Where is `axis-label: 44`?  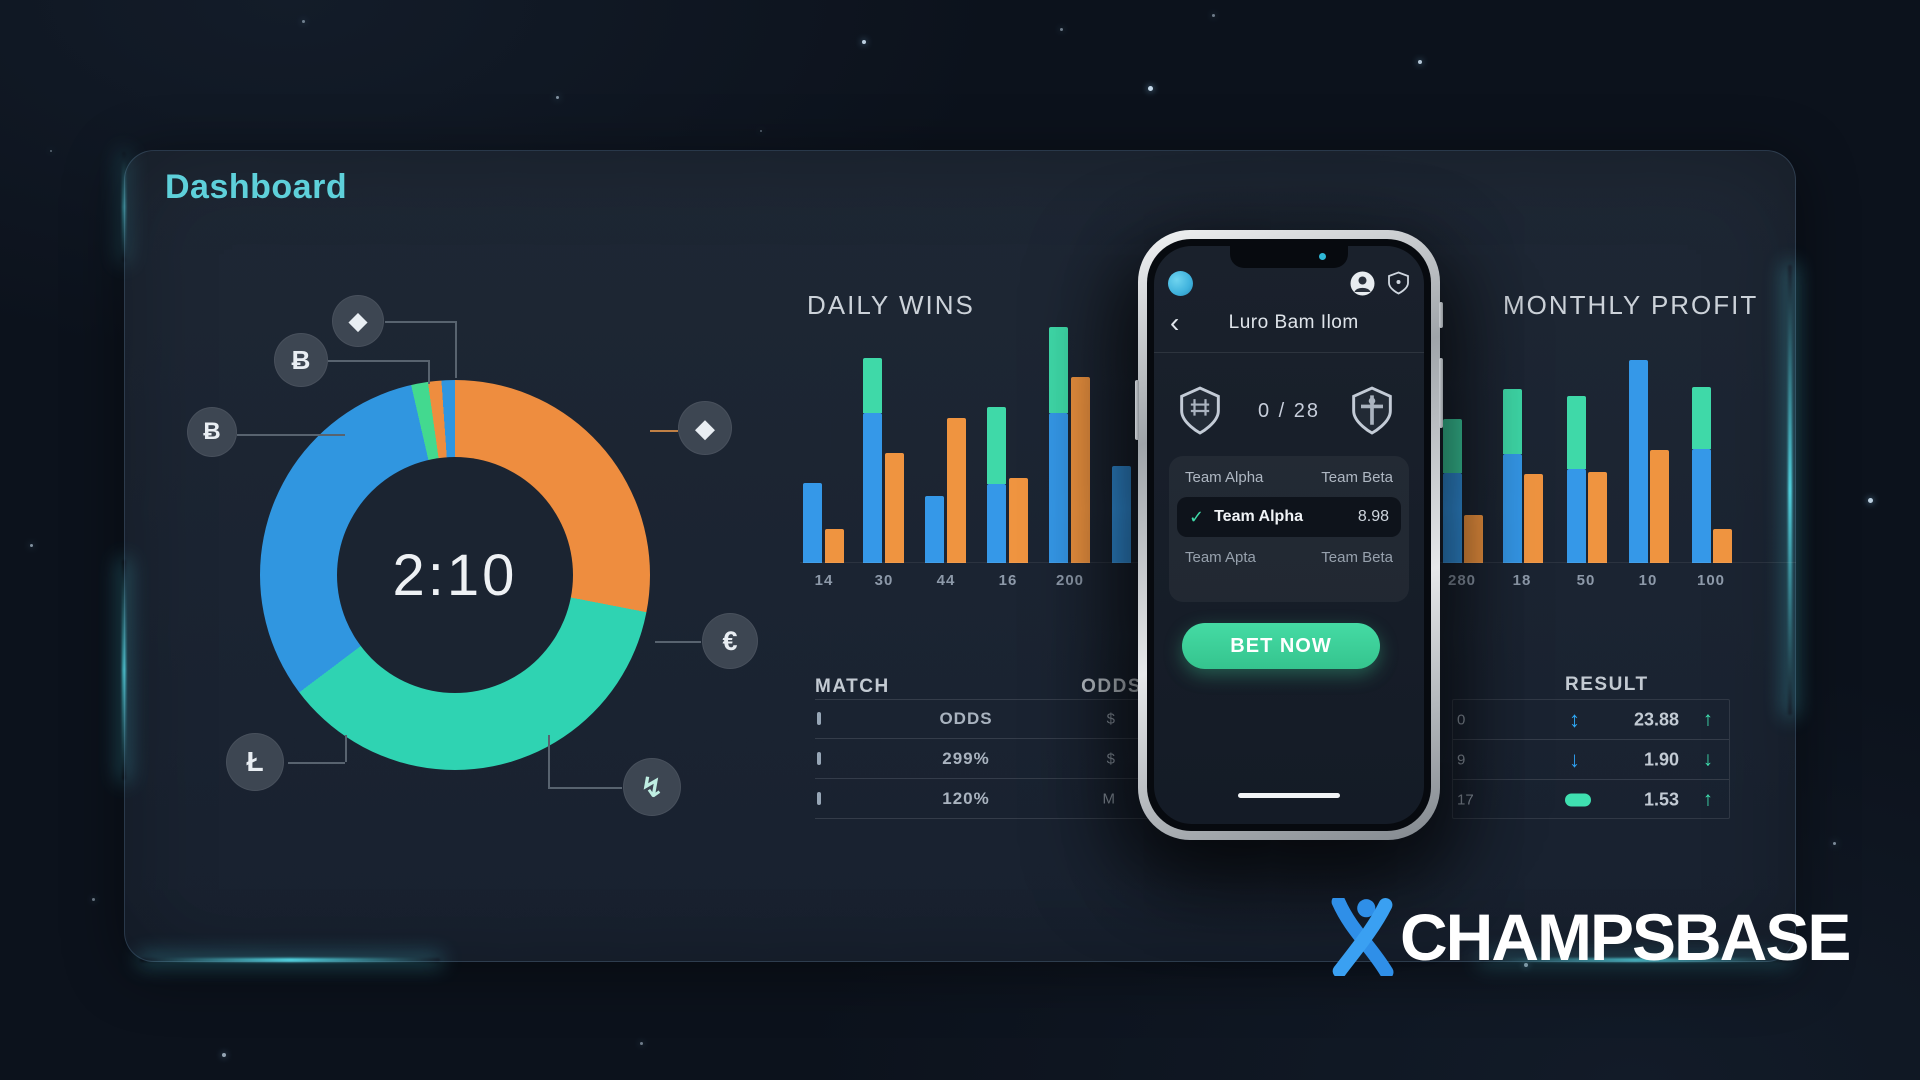 axis-label: 44 is located at coordinates (946, 580).